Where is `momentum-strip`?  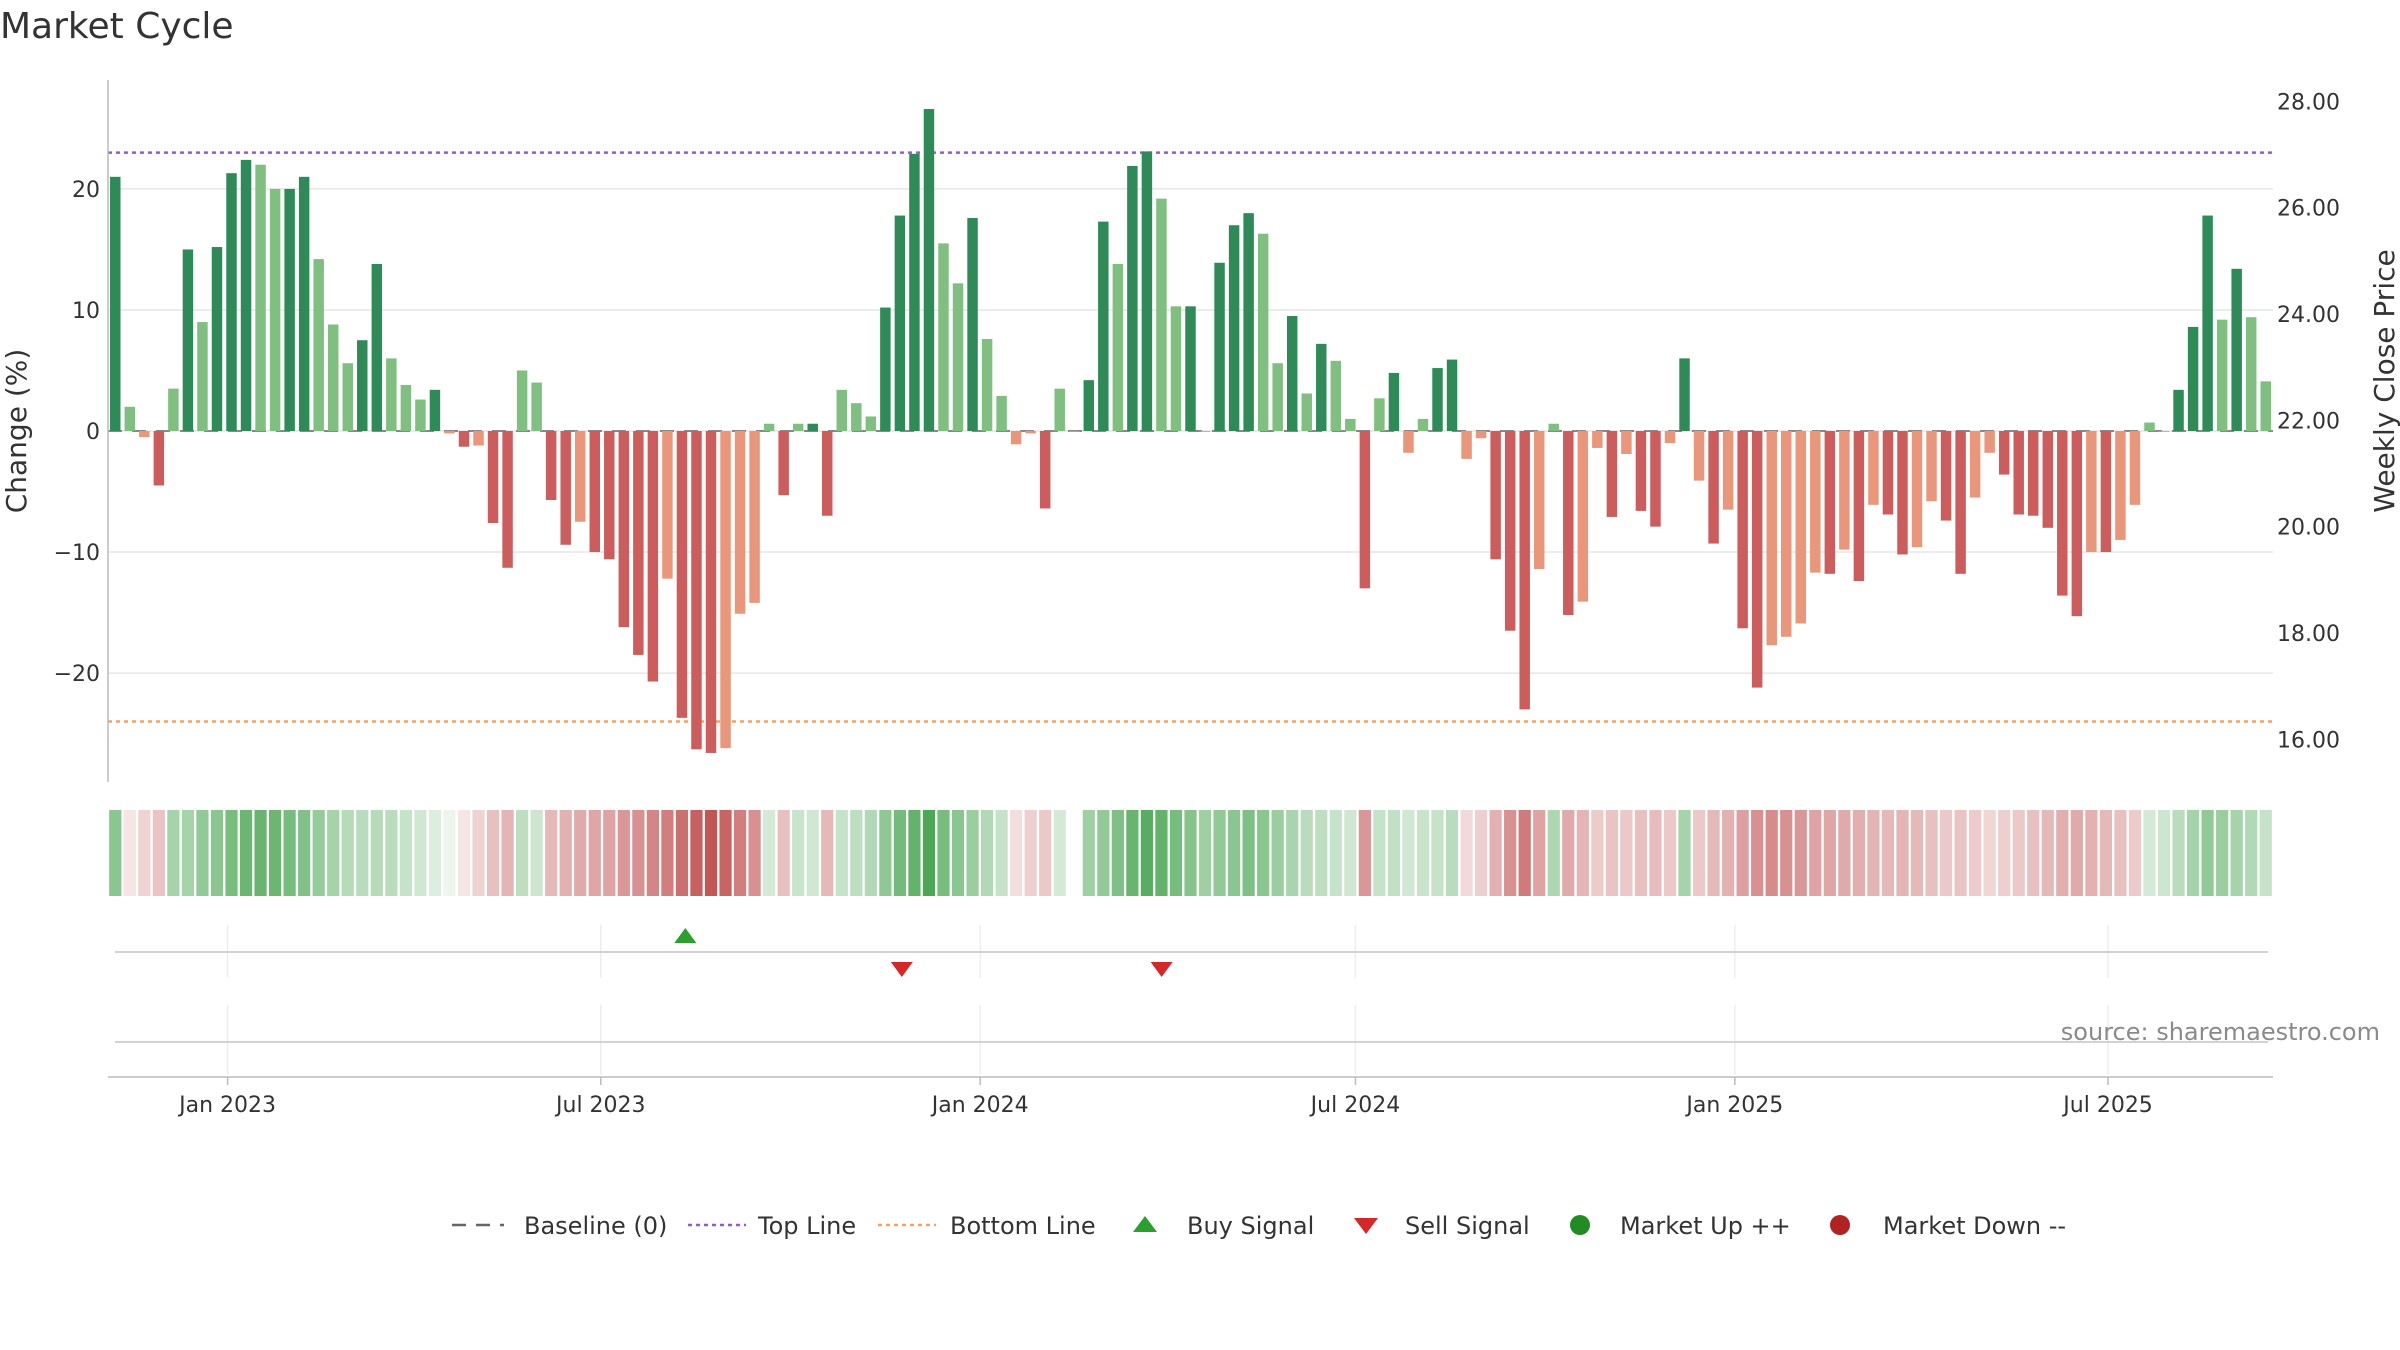 momentum-strip is located at coordinates (1190, 853).